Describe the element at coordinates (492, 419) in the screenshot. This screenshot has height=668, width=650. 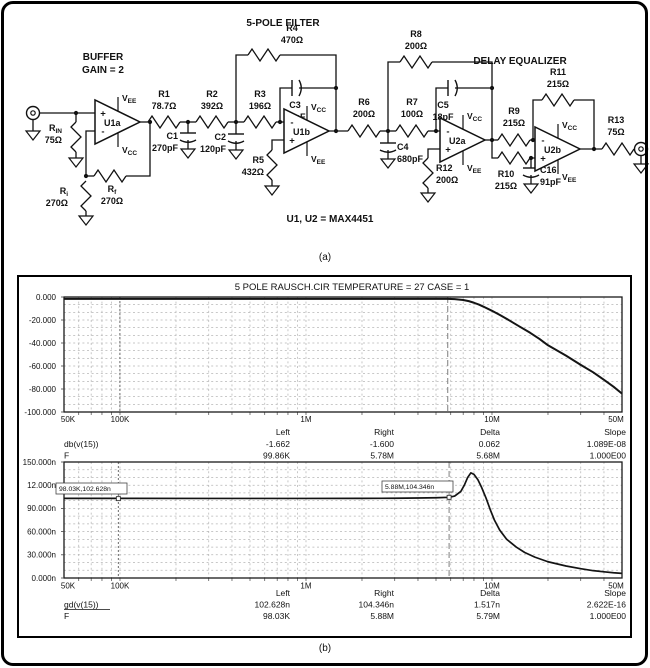
I see `x-tick-label: 10M` at that location.